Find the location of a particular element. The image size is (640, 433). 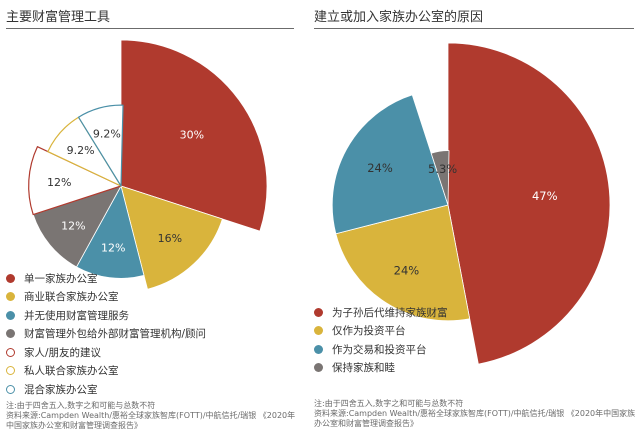

legend-label: 作为交易和投资平台 is located at coordinates (379, 349).